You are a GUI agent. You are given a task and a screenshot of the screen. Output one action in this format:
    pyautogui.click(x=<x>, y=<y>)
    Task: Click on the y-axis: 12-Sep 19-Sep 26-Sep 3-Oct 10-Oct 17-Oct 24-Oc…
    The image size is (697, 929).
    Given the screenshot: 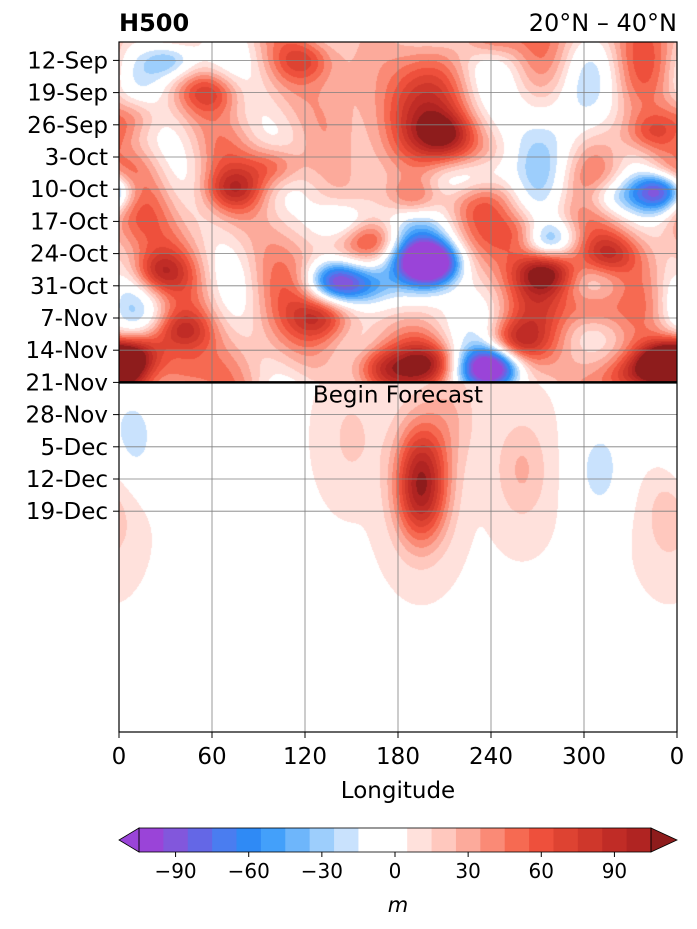 What is the action you would take?
    pyautogui.click(x=72, y=286)
    